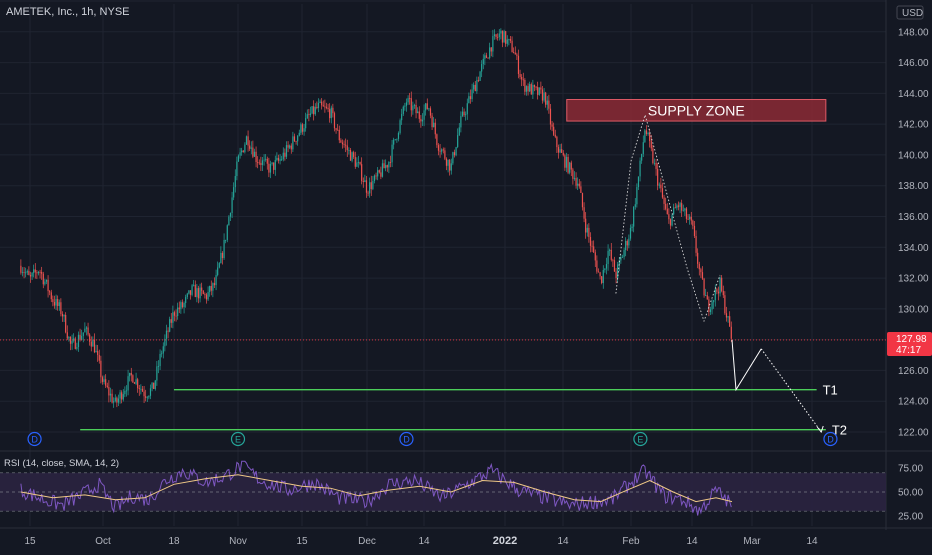 The image size is (932, 555). I want to click on time-tick-label: 2022, so click(505, 541).